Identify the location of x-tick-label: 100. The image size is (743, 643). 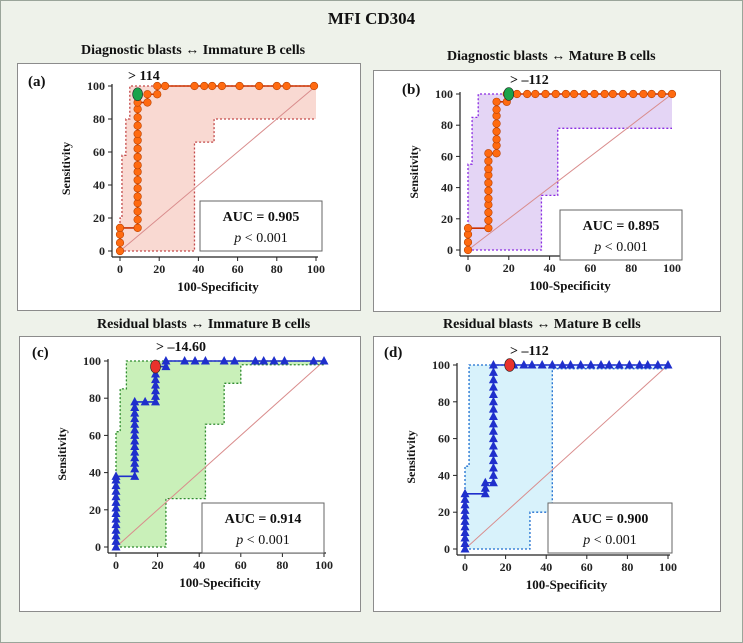
(316, 269).